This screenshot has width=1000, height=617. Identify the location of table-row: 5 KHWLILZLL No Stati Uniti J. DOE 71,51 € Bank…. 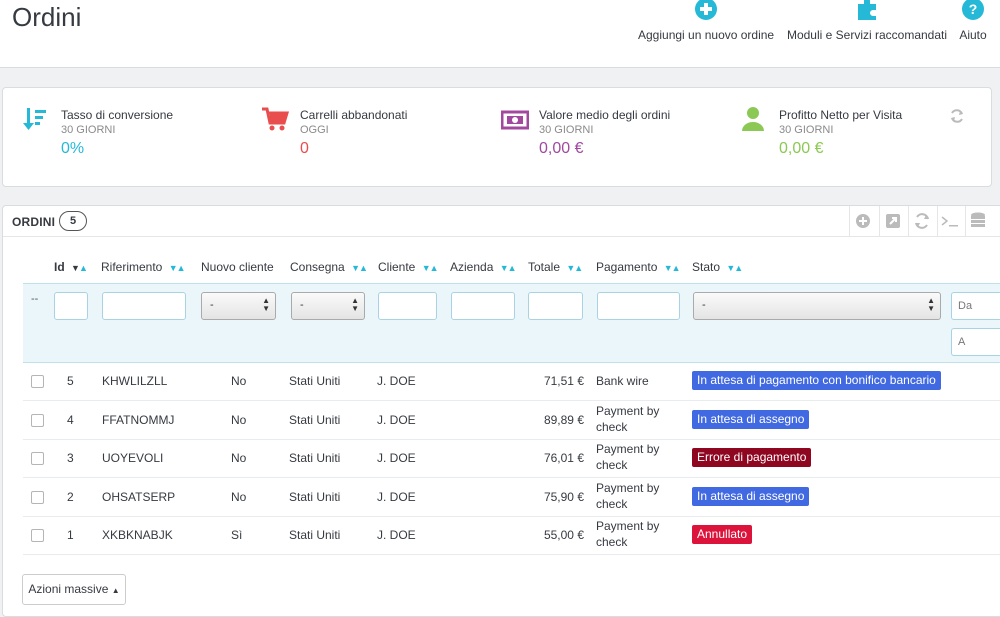
(511, 381).